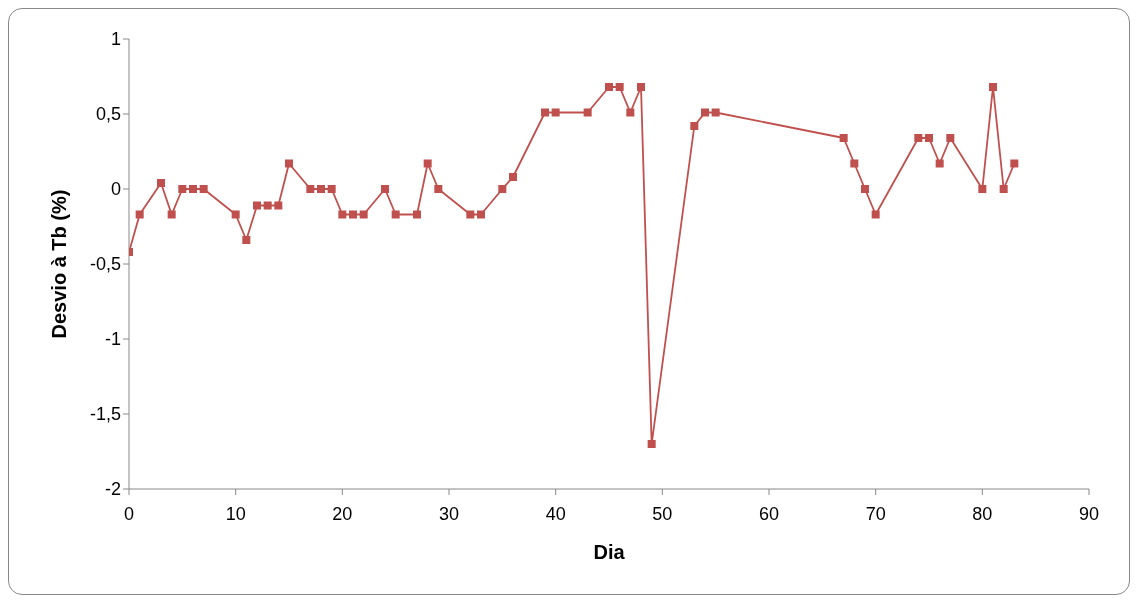  I want to click on x-axis-title: Dia, so click(609, 552).